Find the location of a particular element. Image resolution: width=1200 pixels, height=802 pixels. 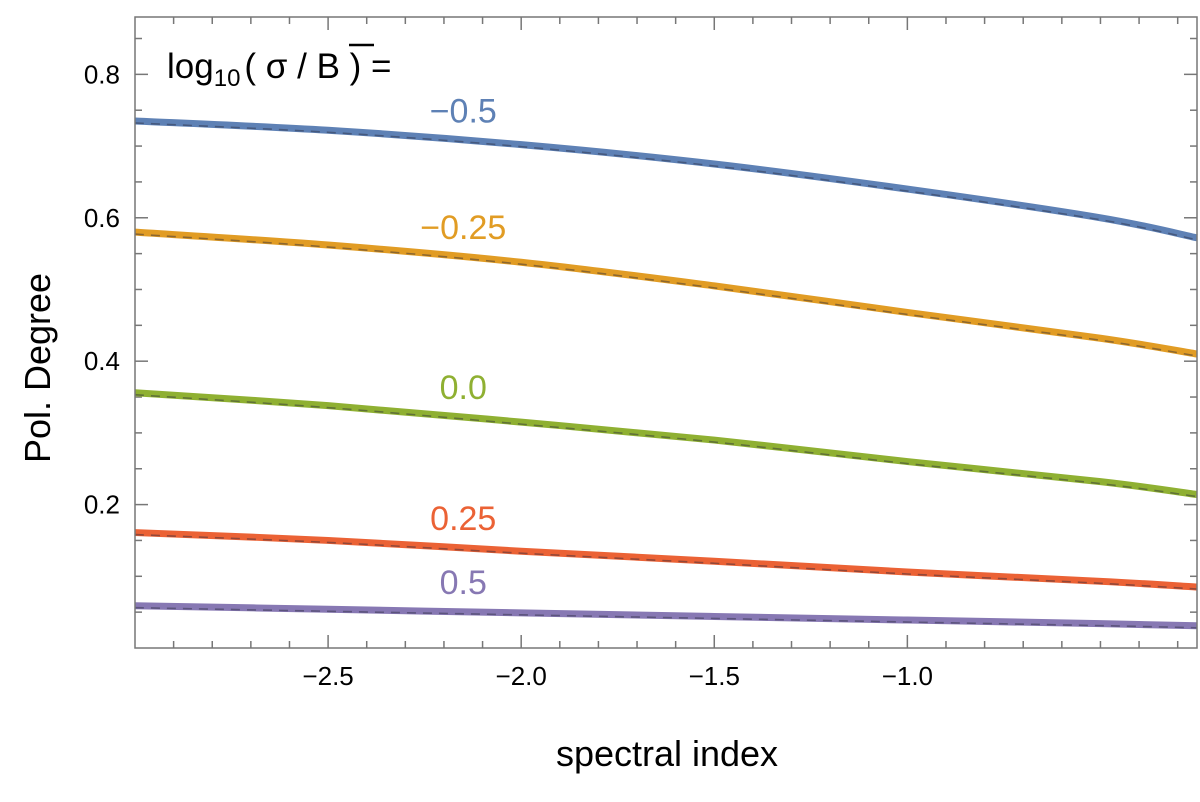

legend-subscript: 10 is located at coordinates (227, 78).